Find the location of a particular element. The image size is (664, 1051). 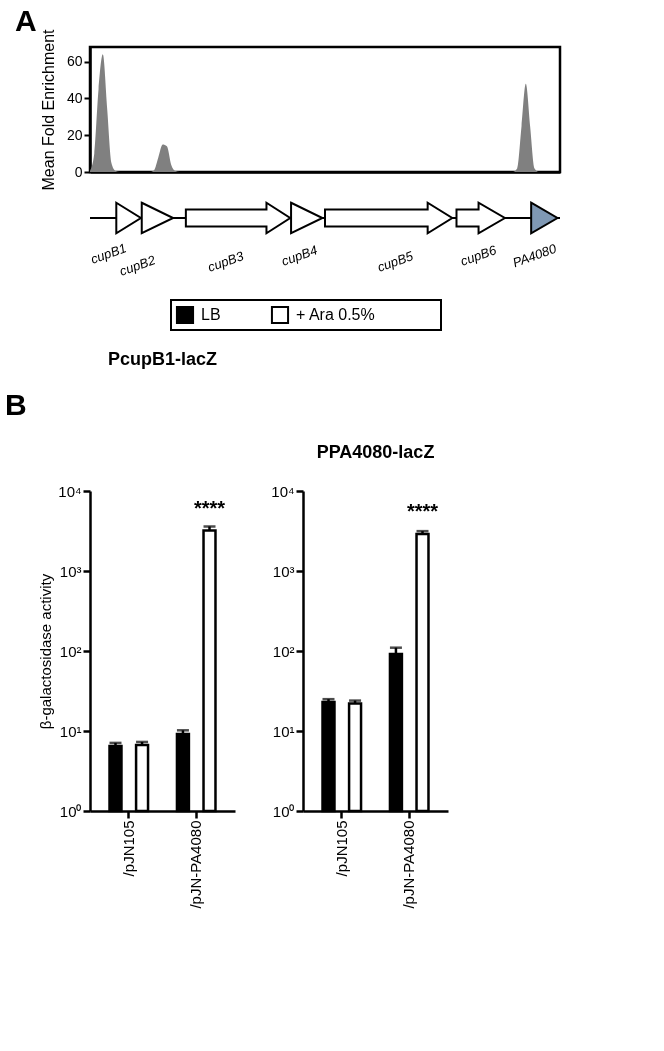

y-axis-title: Mean Fold Enrichment is located at coordinates (48, 109).